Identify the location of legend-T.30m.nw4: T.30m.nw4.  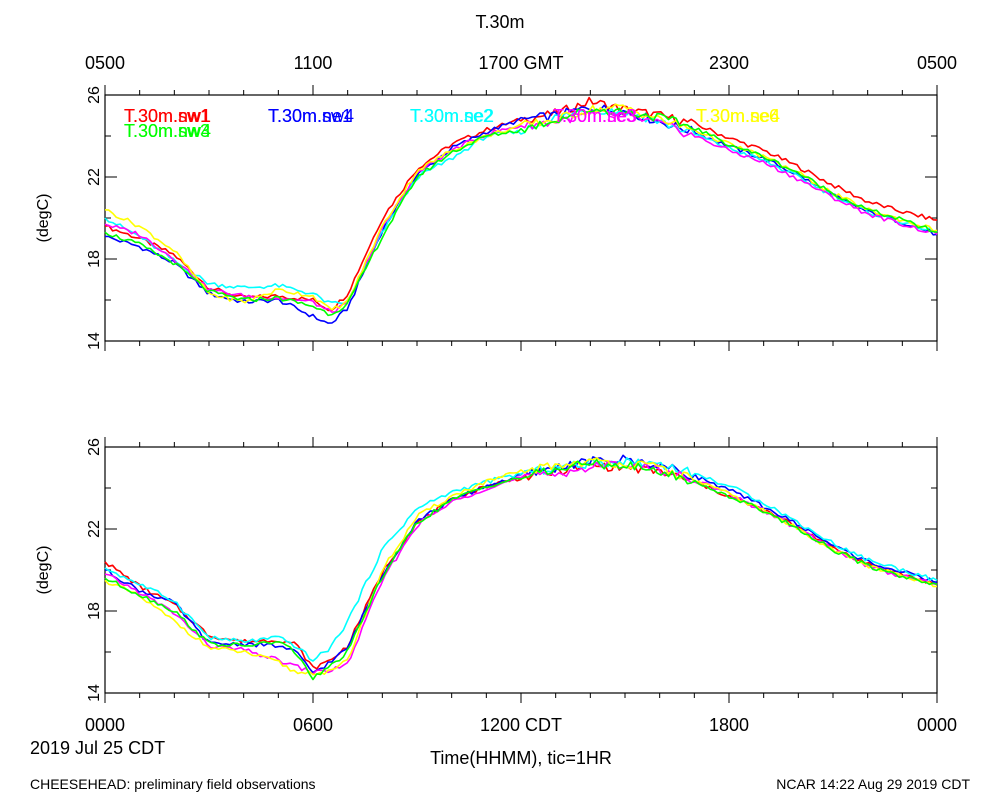
(167, 131).